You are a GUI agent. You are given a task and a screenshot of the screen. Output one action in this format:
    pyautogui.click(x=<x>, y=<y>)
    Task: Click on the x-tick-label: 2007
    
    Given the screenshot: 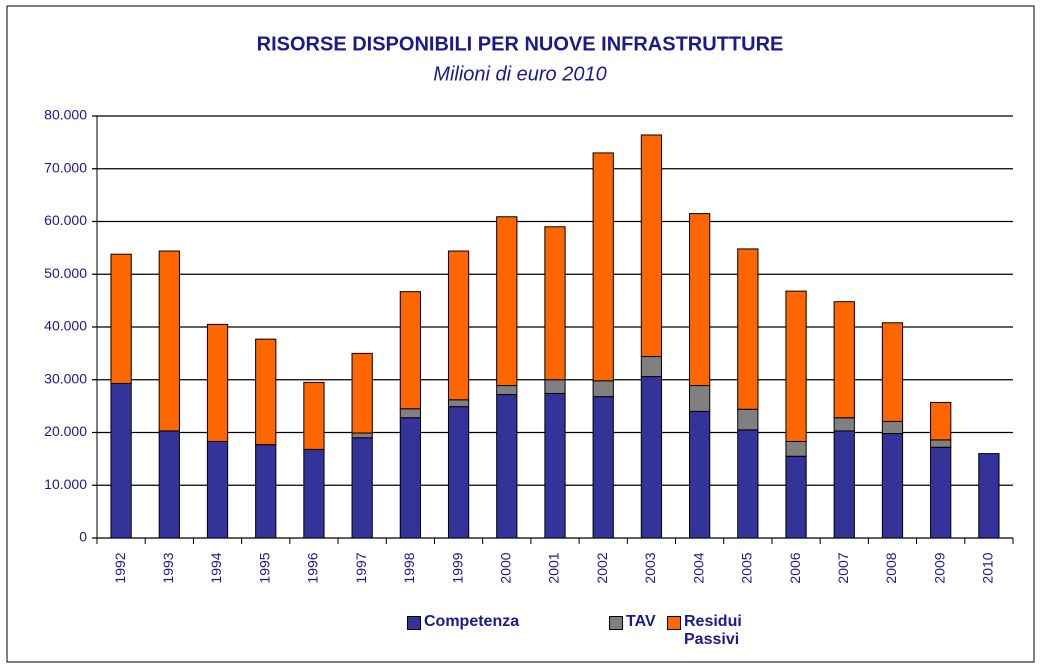 What is the action you would take?
    pyautogui.click(x=843, y=567)
    